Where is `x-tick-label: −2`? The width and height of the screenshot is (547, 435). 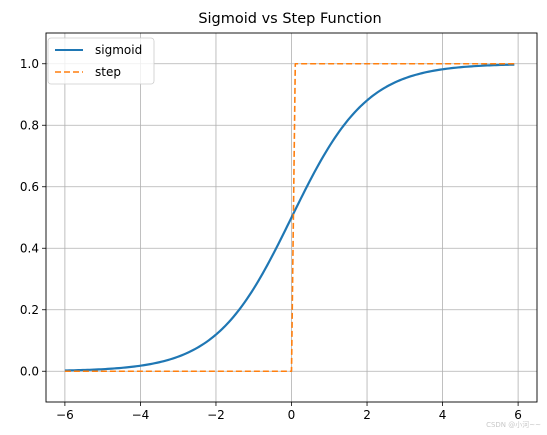
x-tick-label: −2 is located at coordinates (216, 415).